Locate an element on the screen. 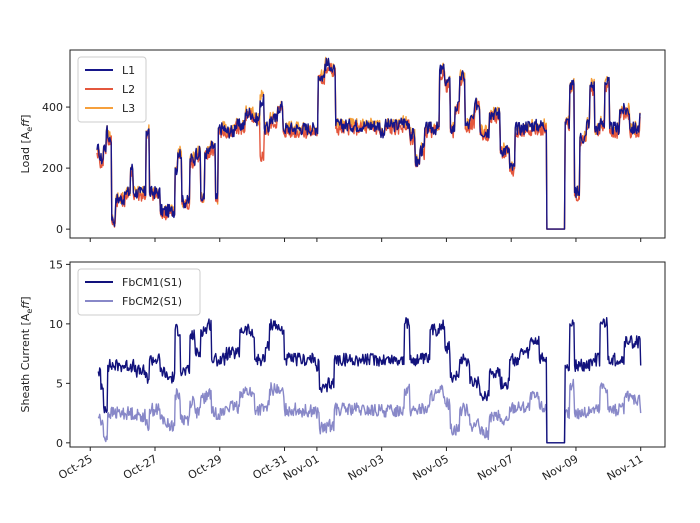 The width and height of the screenshot is (700, 523). y-tick-label: 10 is located at coordinates (56, 324).